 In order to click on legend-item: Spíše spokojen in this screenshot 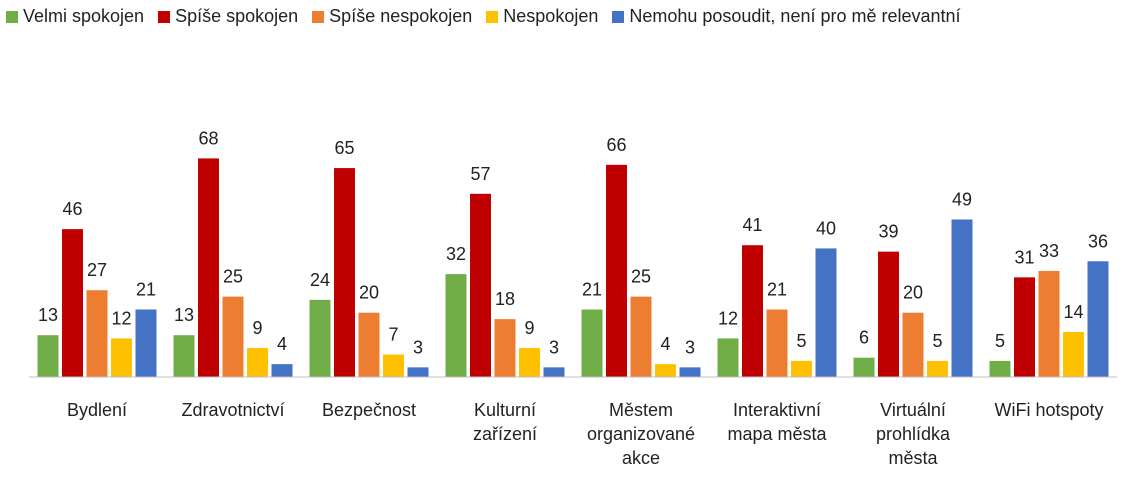, I will do `click(228, 16)`.